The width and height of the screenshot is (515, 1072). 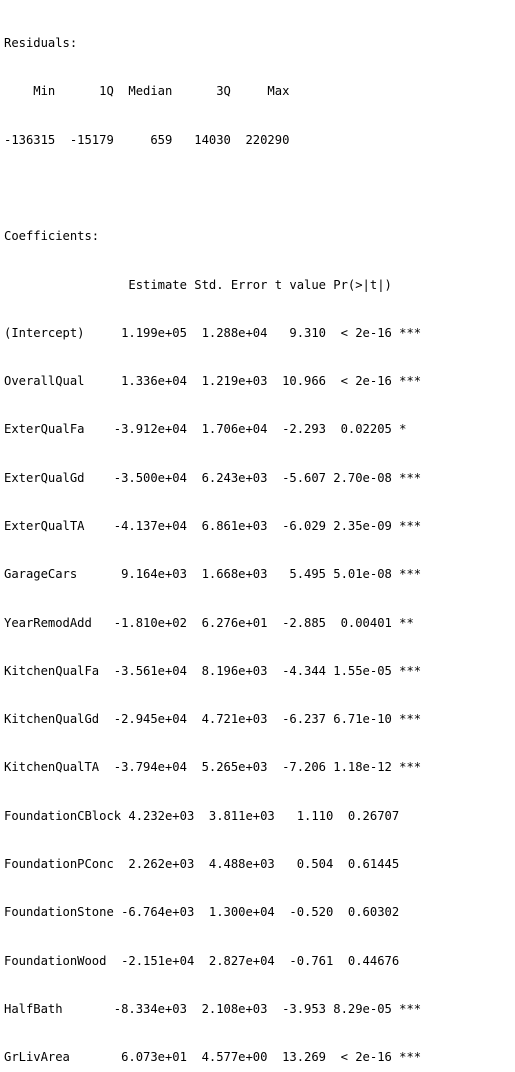 What do you see at coordinates (150, 139) in the screenshot?
I see `residuals-values: -136315 -15179 659 14030 220290` at bounding box center [150, 139].